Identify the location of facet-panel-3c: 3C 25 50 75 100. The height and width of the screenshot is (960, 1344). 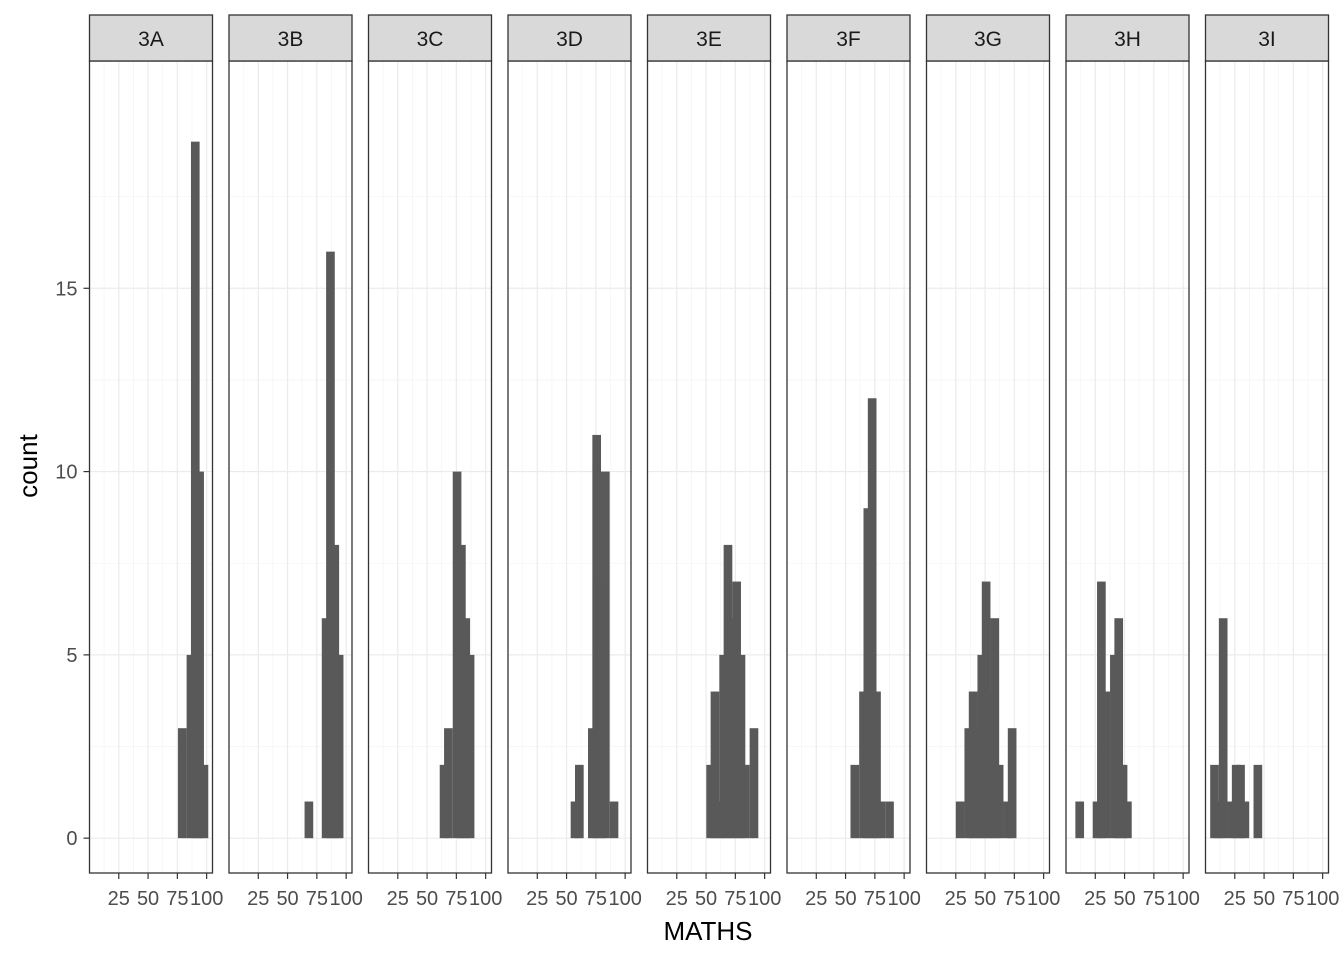
(434, 462).